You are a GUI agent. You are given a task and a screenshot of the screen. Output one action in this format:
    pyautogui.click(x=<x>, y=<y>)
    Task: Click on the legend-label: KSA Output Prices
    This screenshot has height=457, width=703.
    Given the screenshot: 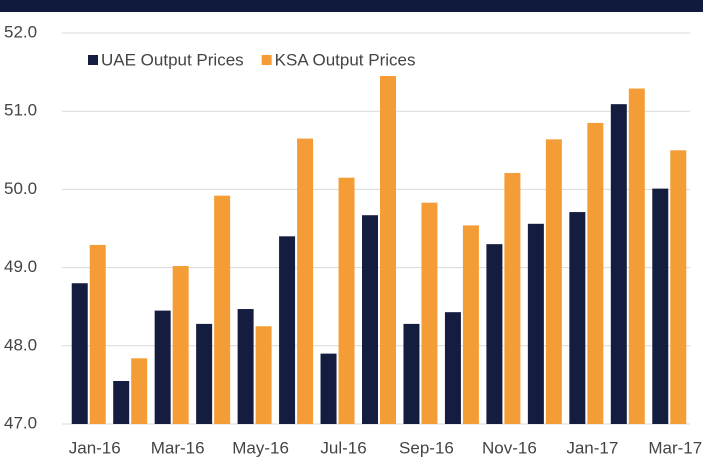 What is the action you would take?
    pyautogui.click(x=345, y=59)
    